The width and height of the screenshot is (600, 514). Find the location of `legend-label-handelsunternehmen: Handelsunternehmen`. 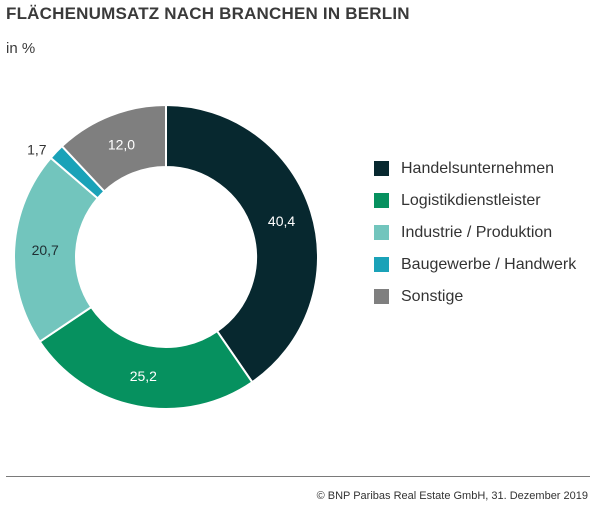

legend-label-handelsunternehmen: Handelsunternehmen is located at coordinates (477, 168).